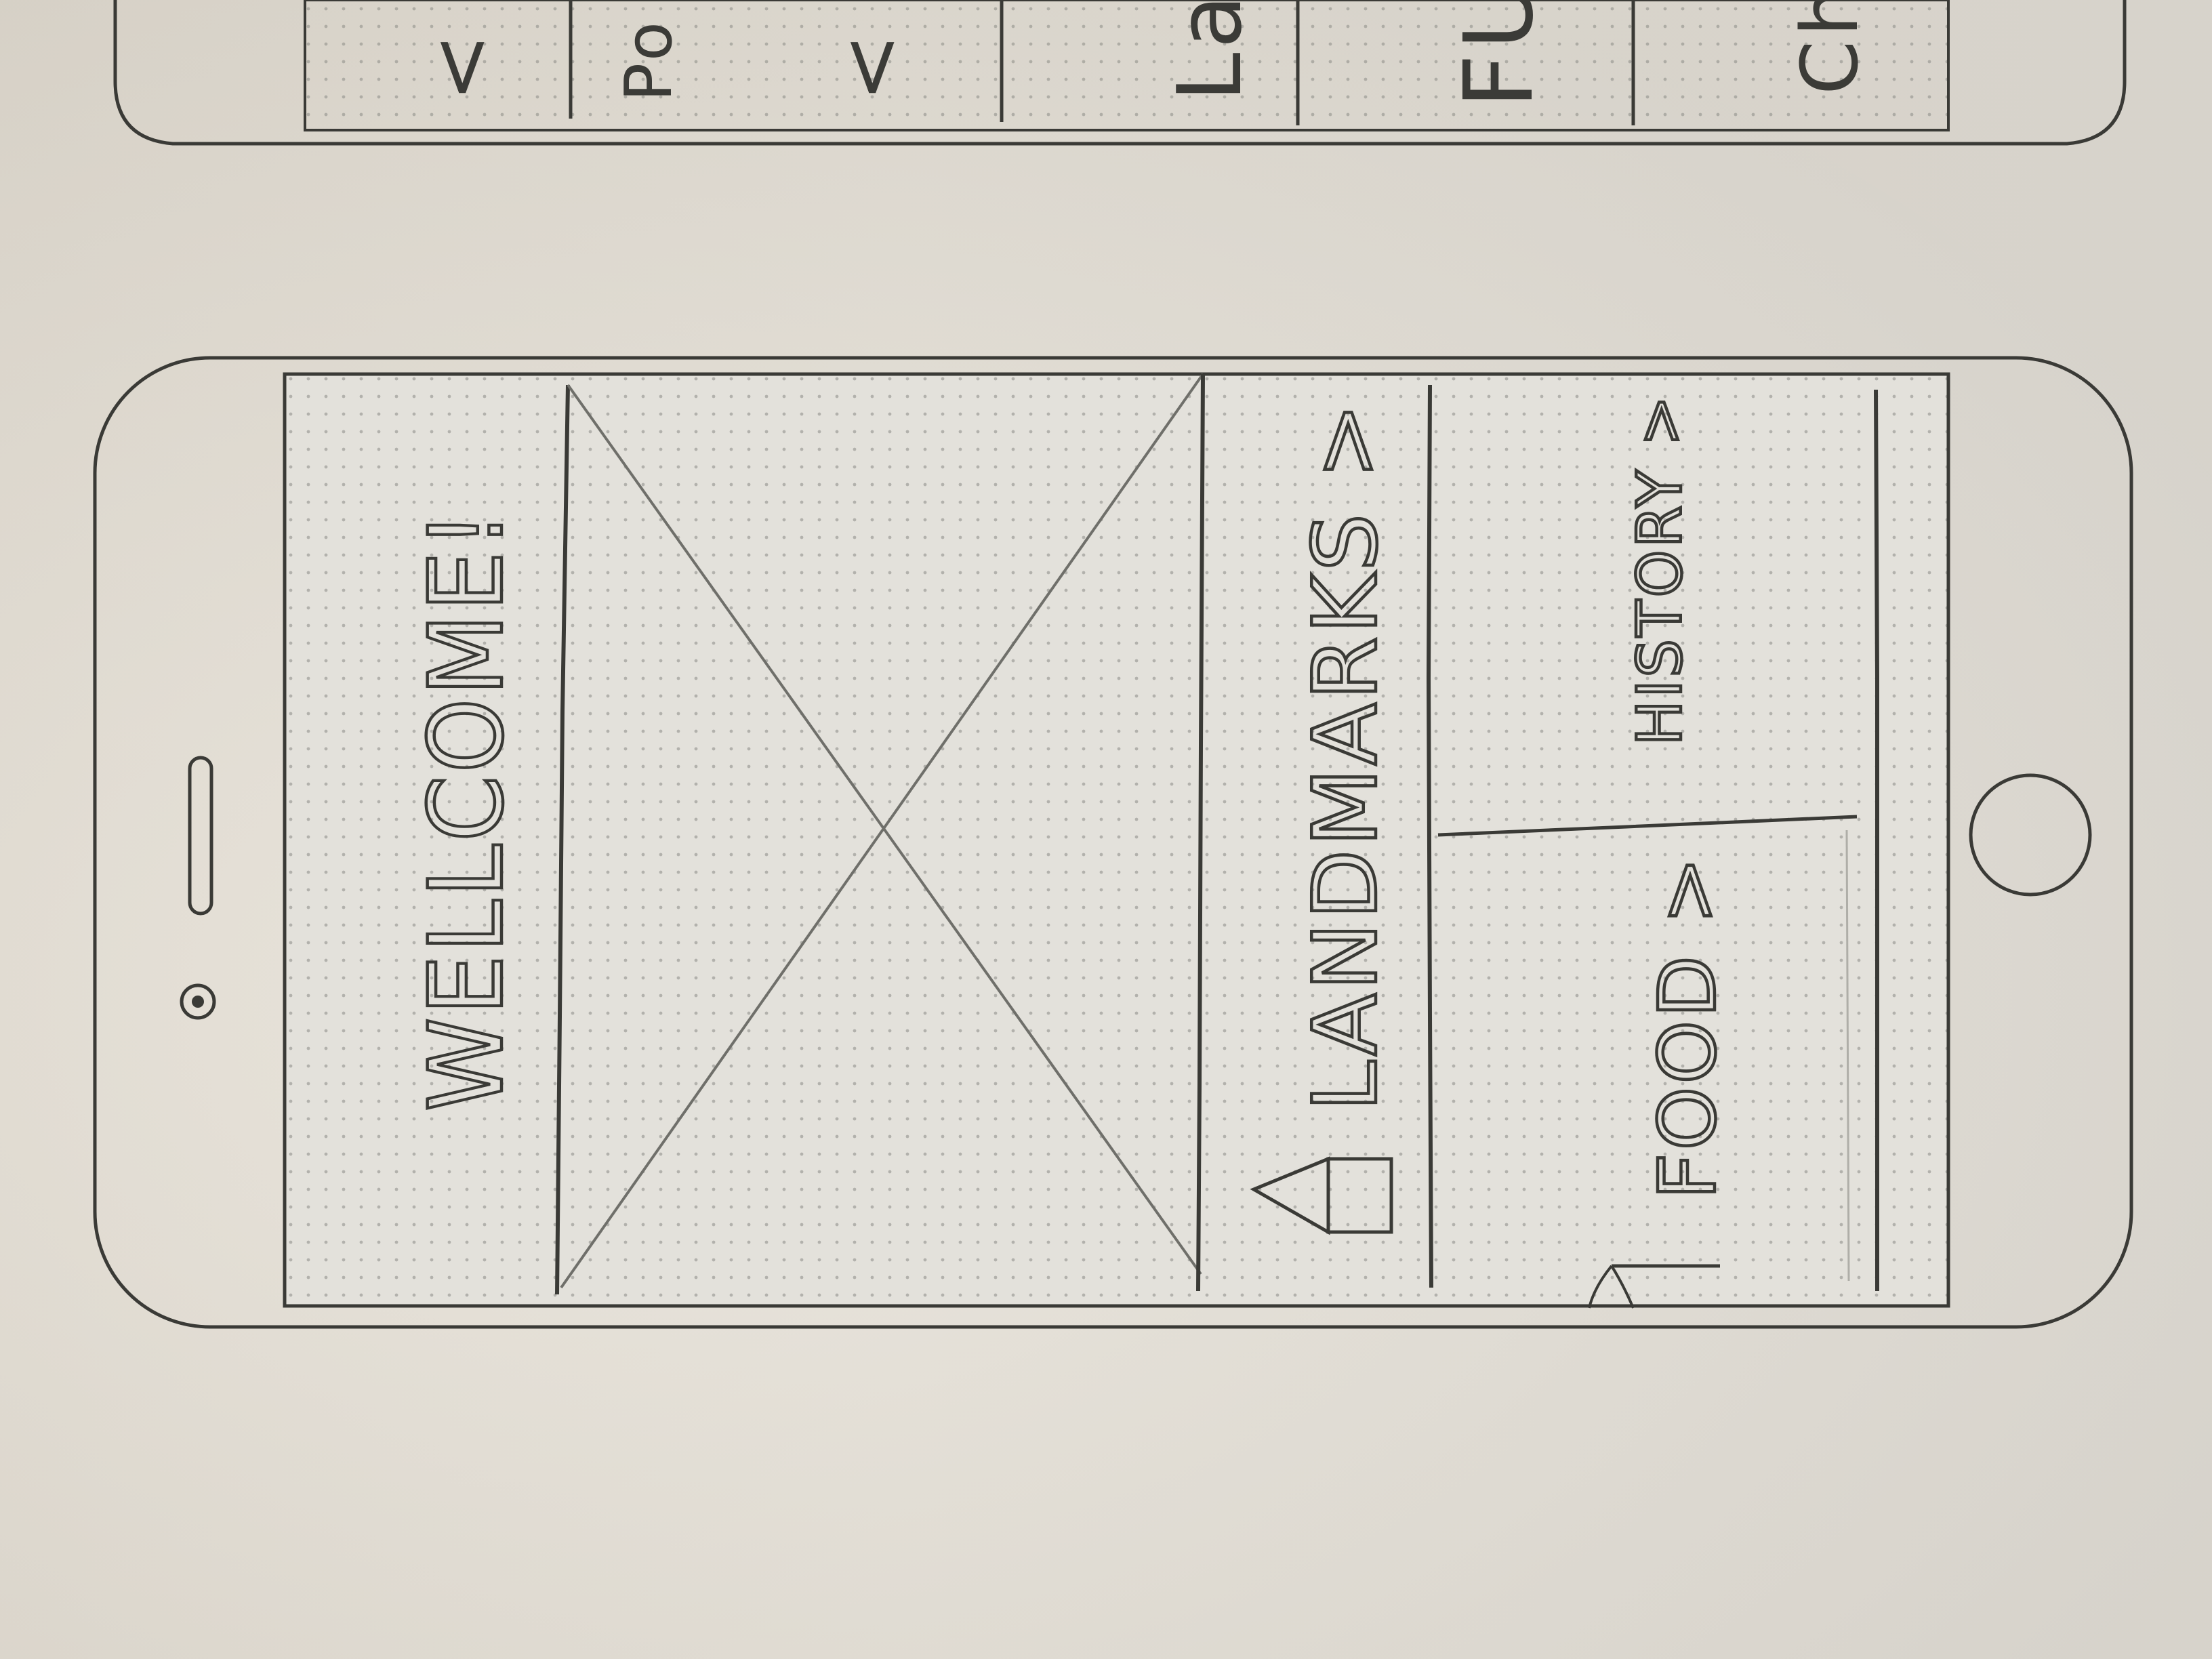  What do you see at coordinates (1647, 826) in the screenshot?
I see `food-history-split` at bounding box center [1647, 826].